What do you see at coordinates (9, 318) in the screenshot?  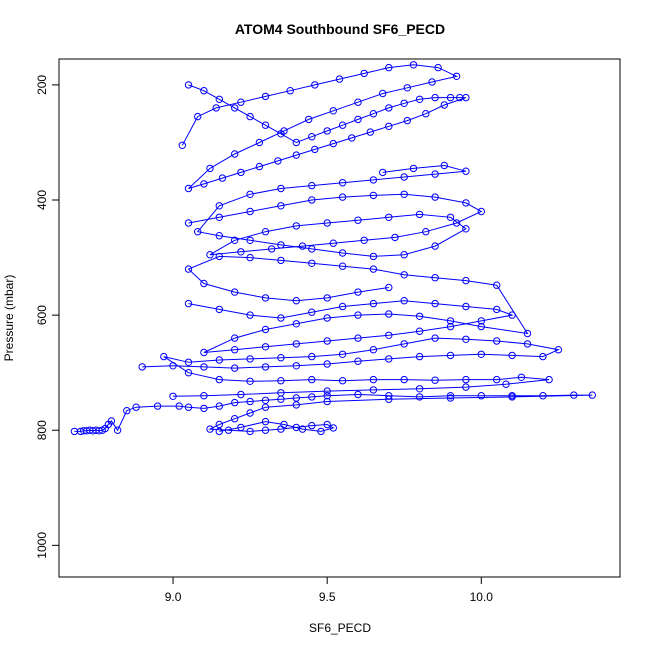 I see `y-axis-label: Pressure (mbar)` at bounding box center [9, 318].